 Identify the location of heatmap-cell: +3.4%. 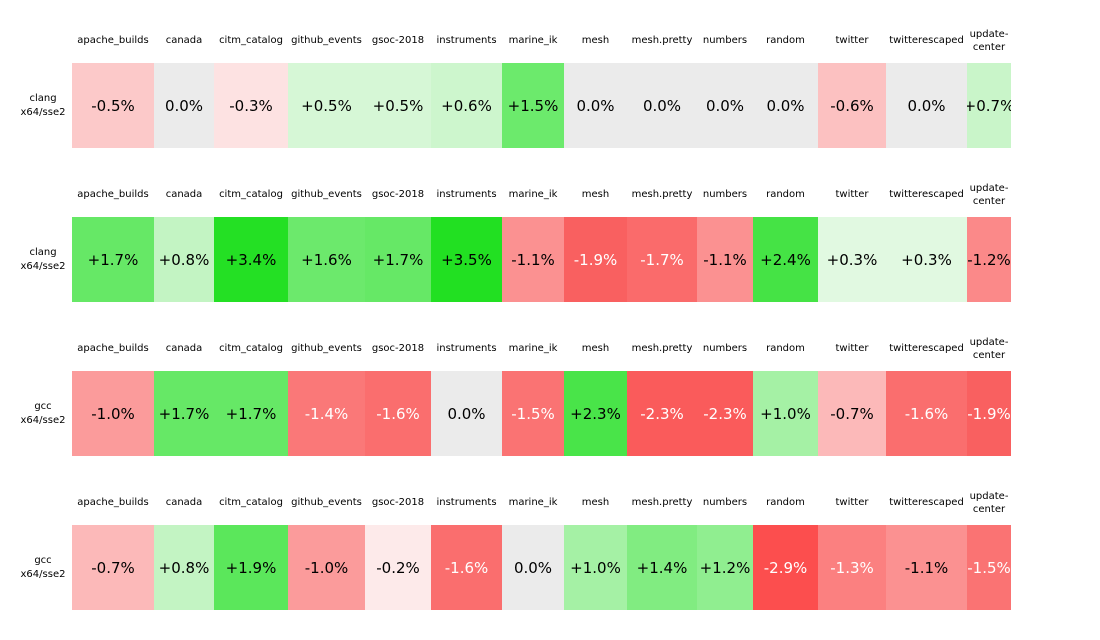
(251, 259).